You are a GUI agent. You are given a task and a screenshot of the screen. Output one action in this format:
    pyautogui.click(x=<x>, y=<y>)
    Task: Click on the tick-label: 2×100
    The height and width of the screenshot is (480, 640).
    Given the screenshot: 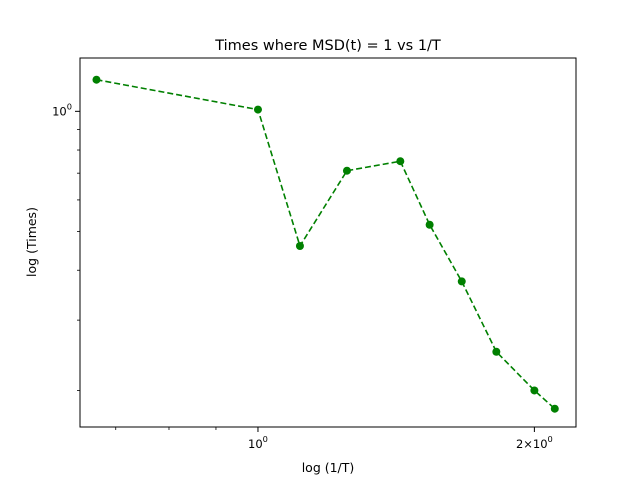 What is the action you would take?
    pyautogui.click(x=534, y=442)
    